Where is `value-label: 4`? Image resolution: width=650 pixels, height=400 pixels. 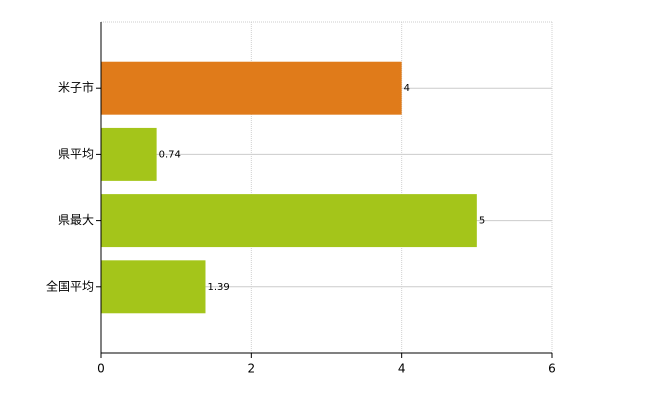
value-label: 4 is located at coordinates (407, 88).